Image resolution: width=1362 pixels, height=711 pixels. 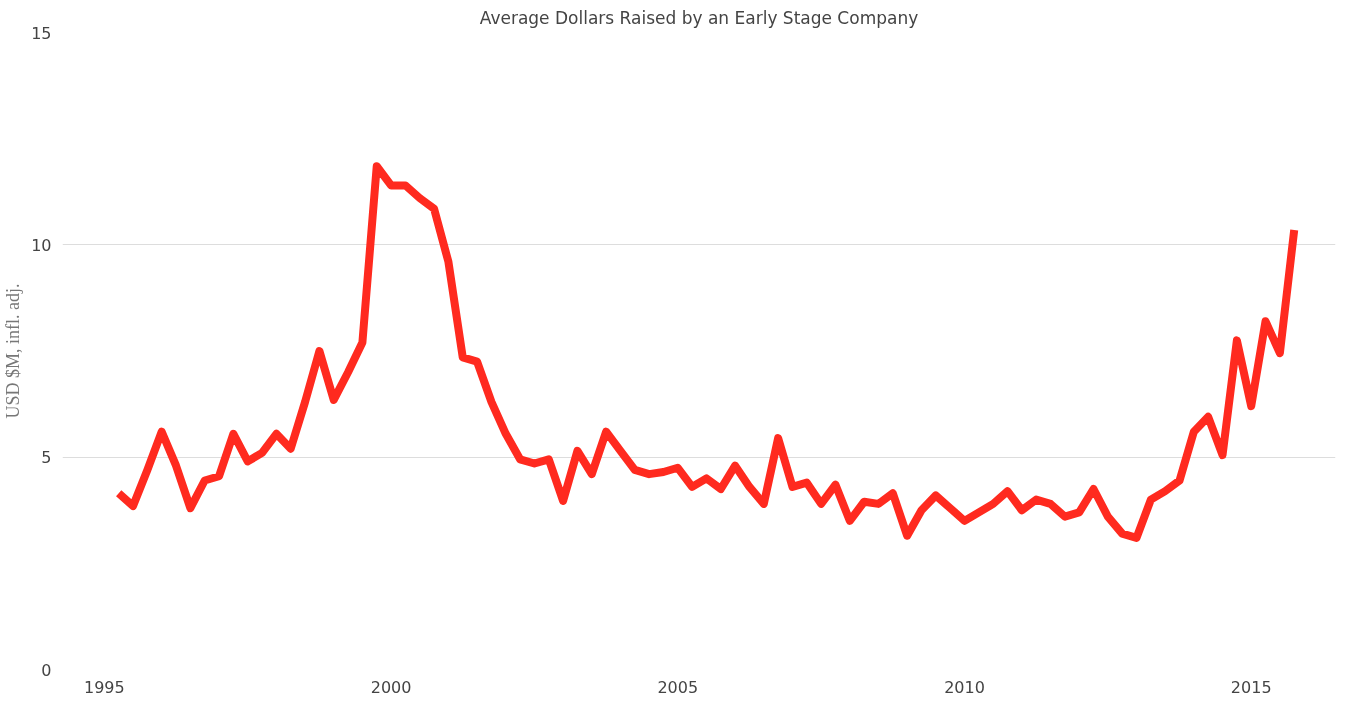 What do you see at coordinates (1251, 687) in the screenshot?
I see `x-tick-label: 2015` at bounding box center [1251, 687].